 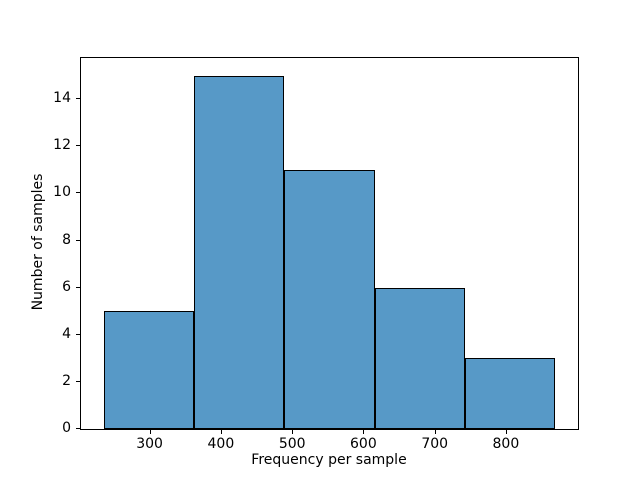 What do you see at coordinates (435, 444) in the screenshot?
I see `x-axis-tick-label: 700` at bounding box center [435, 444].